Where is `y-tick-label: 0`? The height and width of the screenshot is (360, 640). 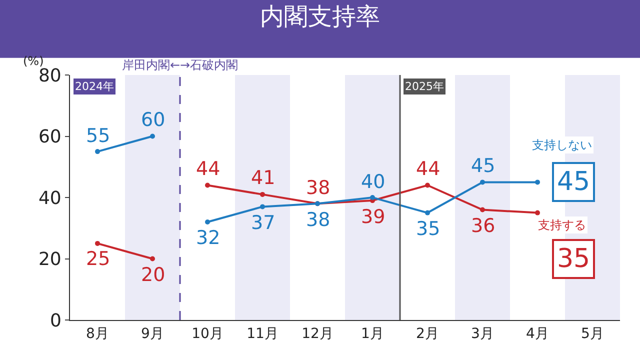 y-tick-label: 0 is located at coordinates (56, 321).